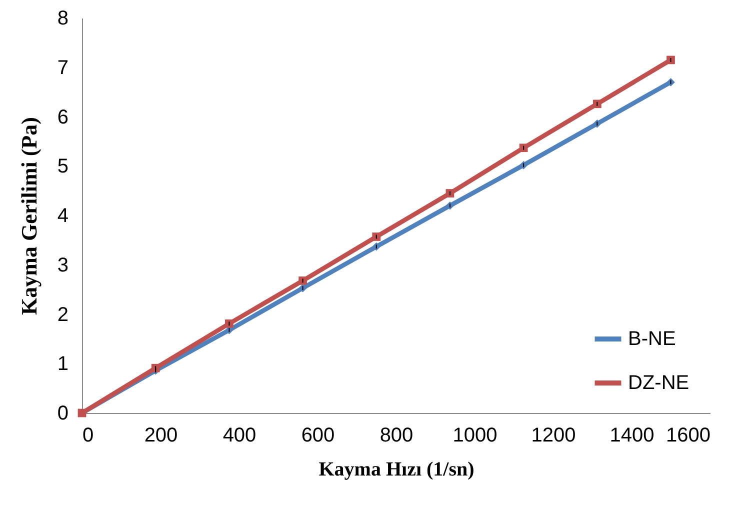 This screenshot has width=731, height=506. Describe the element at coordinates (475, 435) in the screenshot. I see `x-tick-label: 1000` at that location.